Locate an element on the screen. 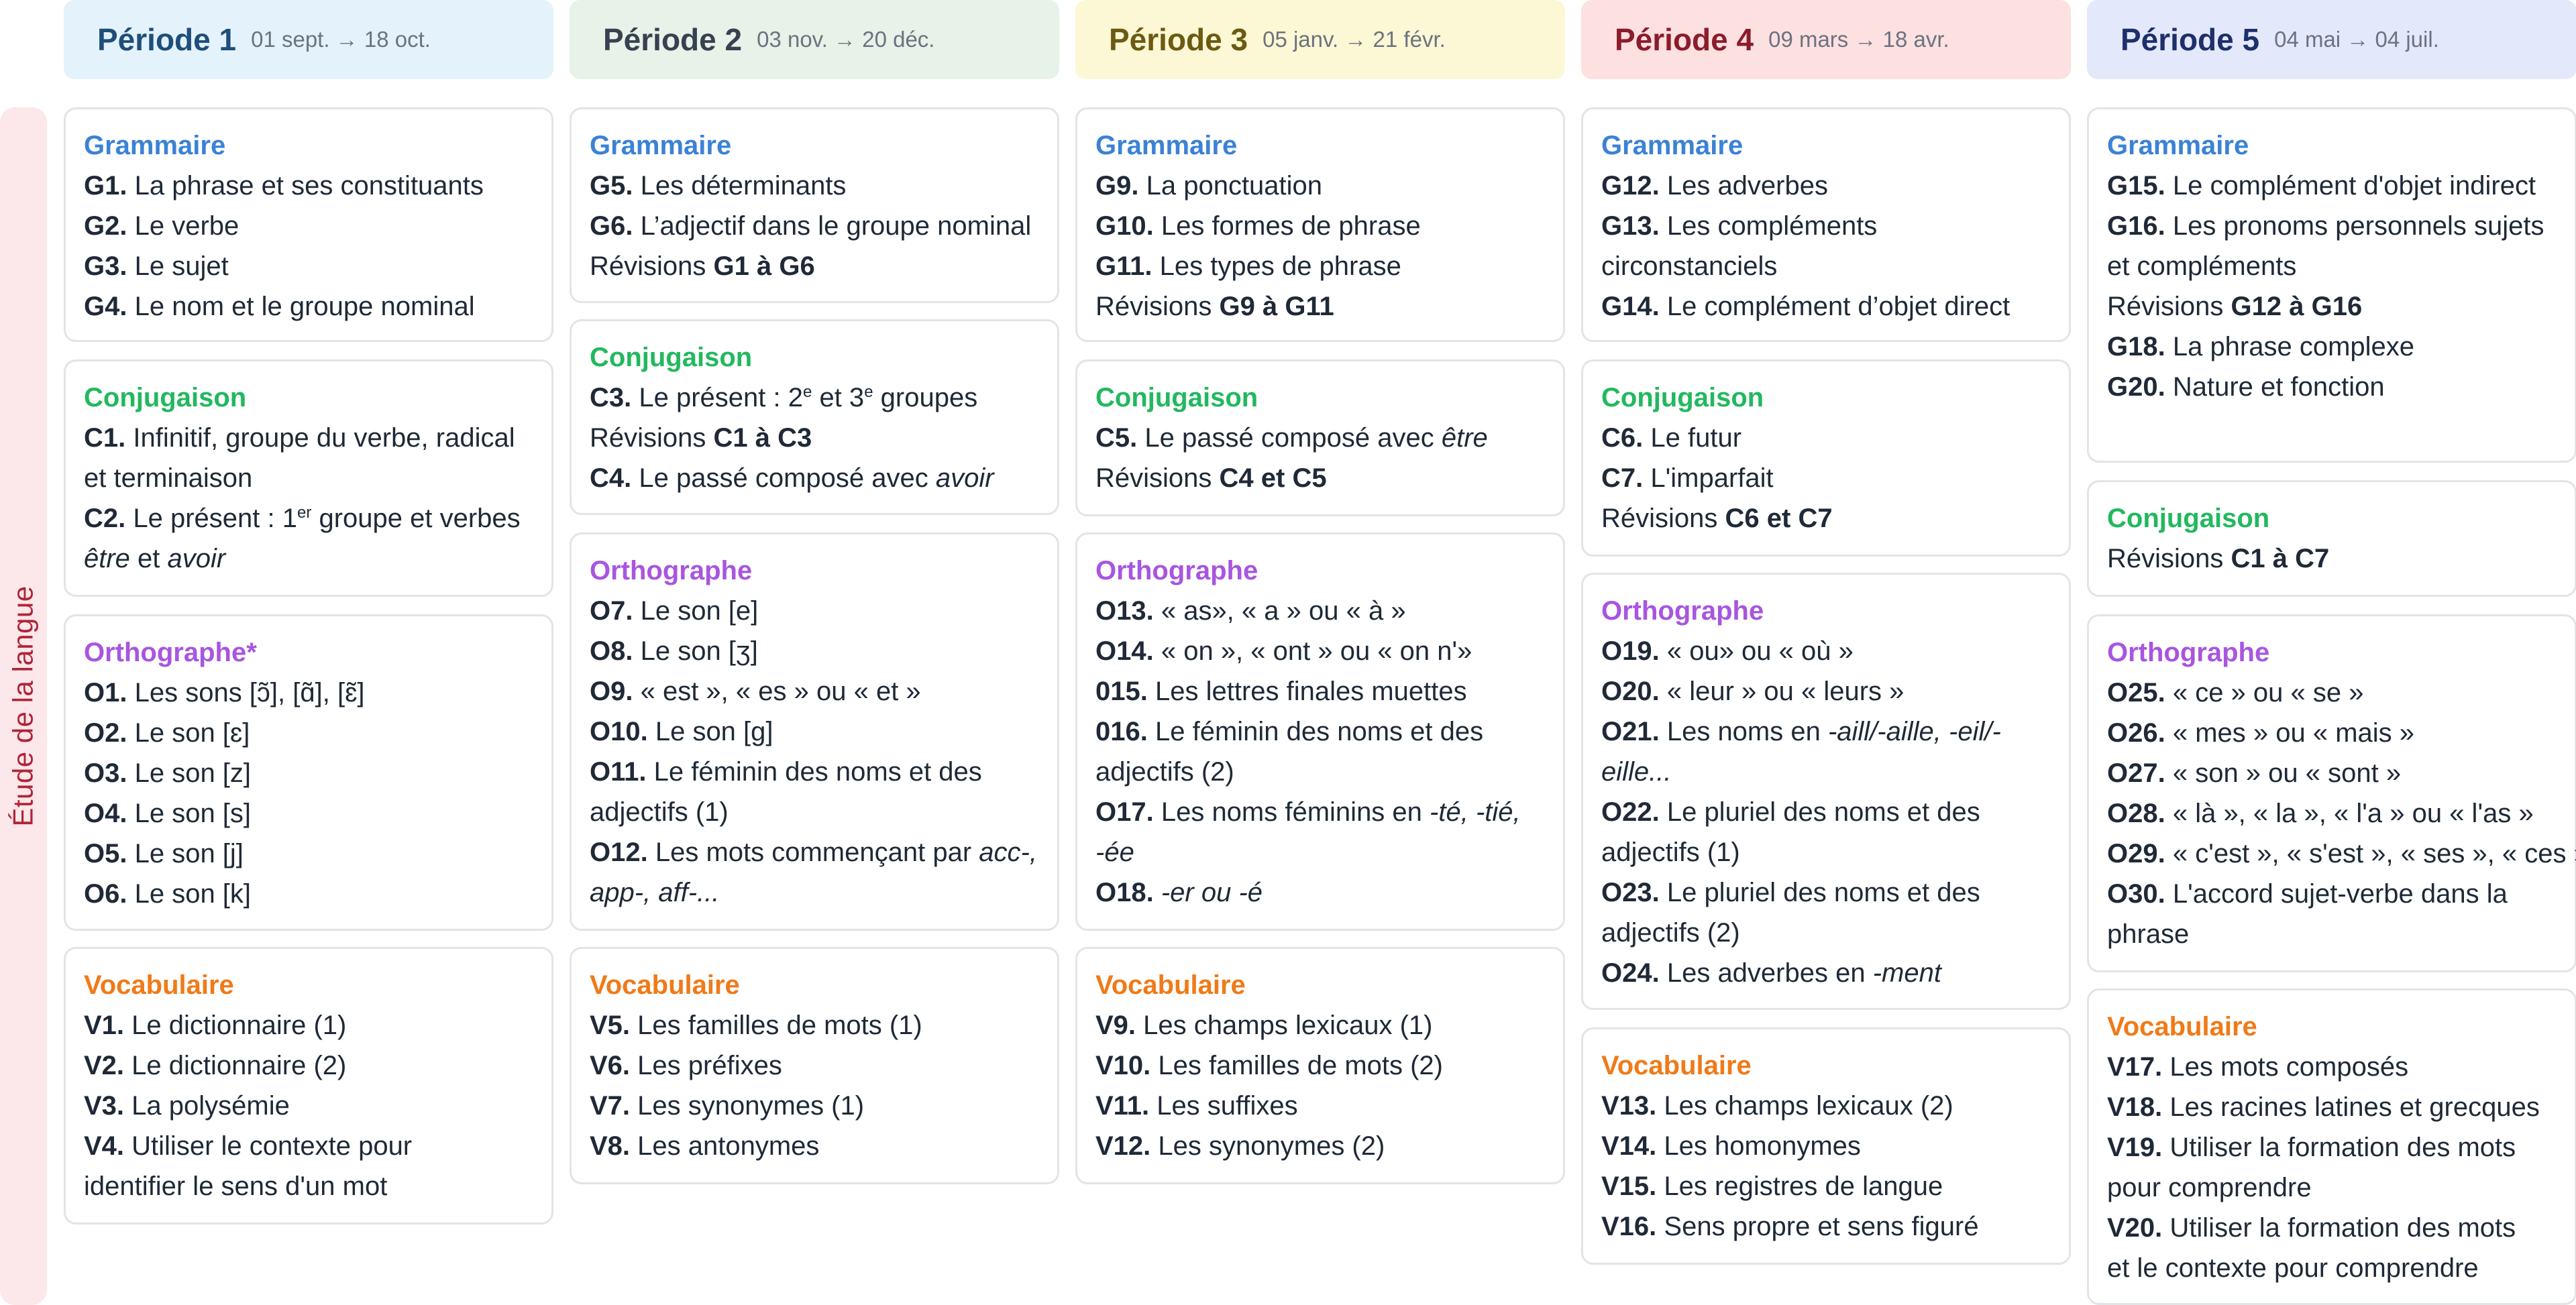 This screenshot has height=1305, width=2576. lesson-text: Le passé composé avec is located at coordinates (1289, 438).